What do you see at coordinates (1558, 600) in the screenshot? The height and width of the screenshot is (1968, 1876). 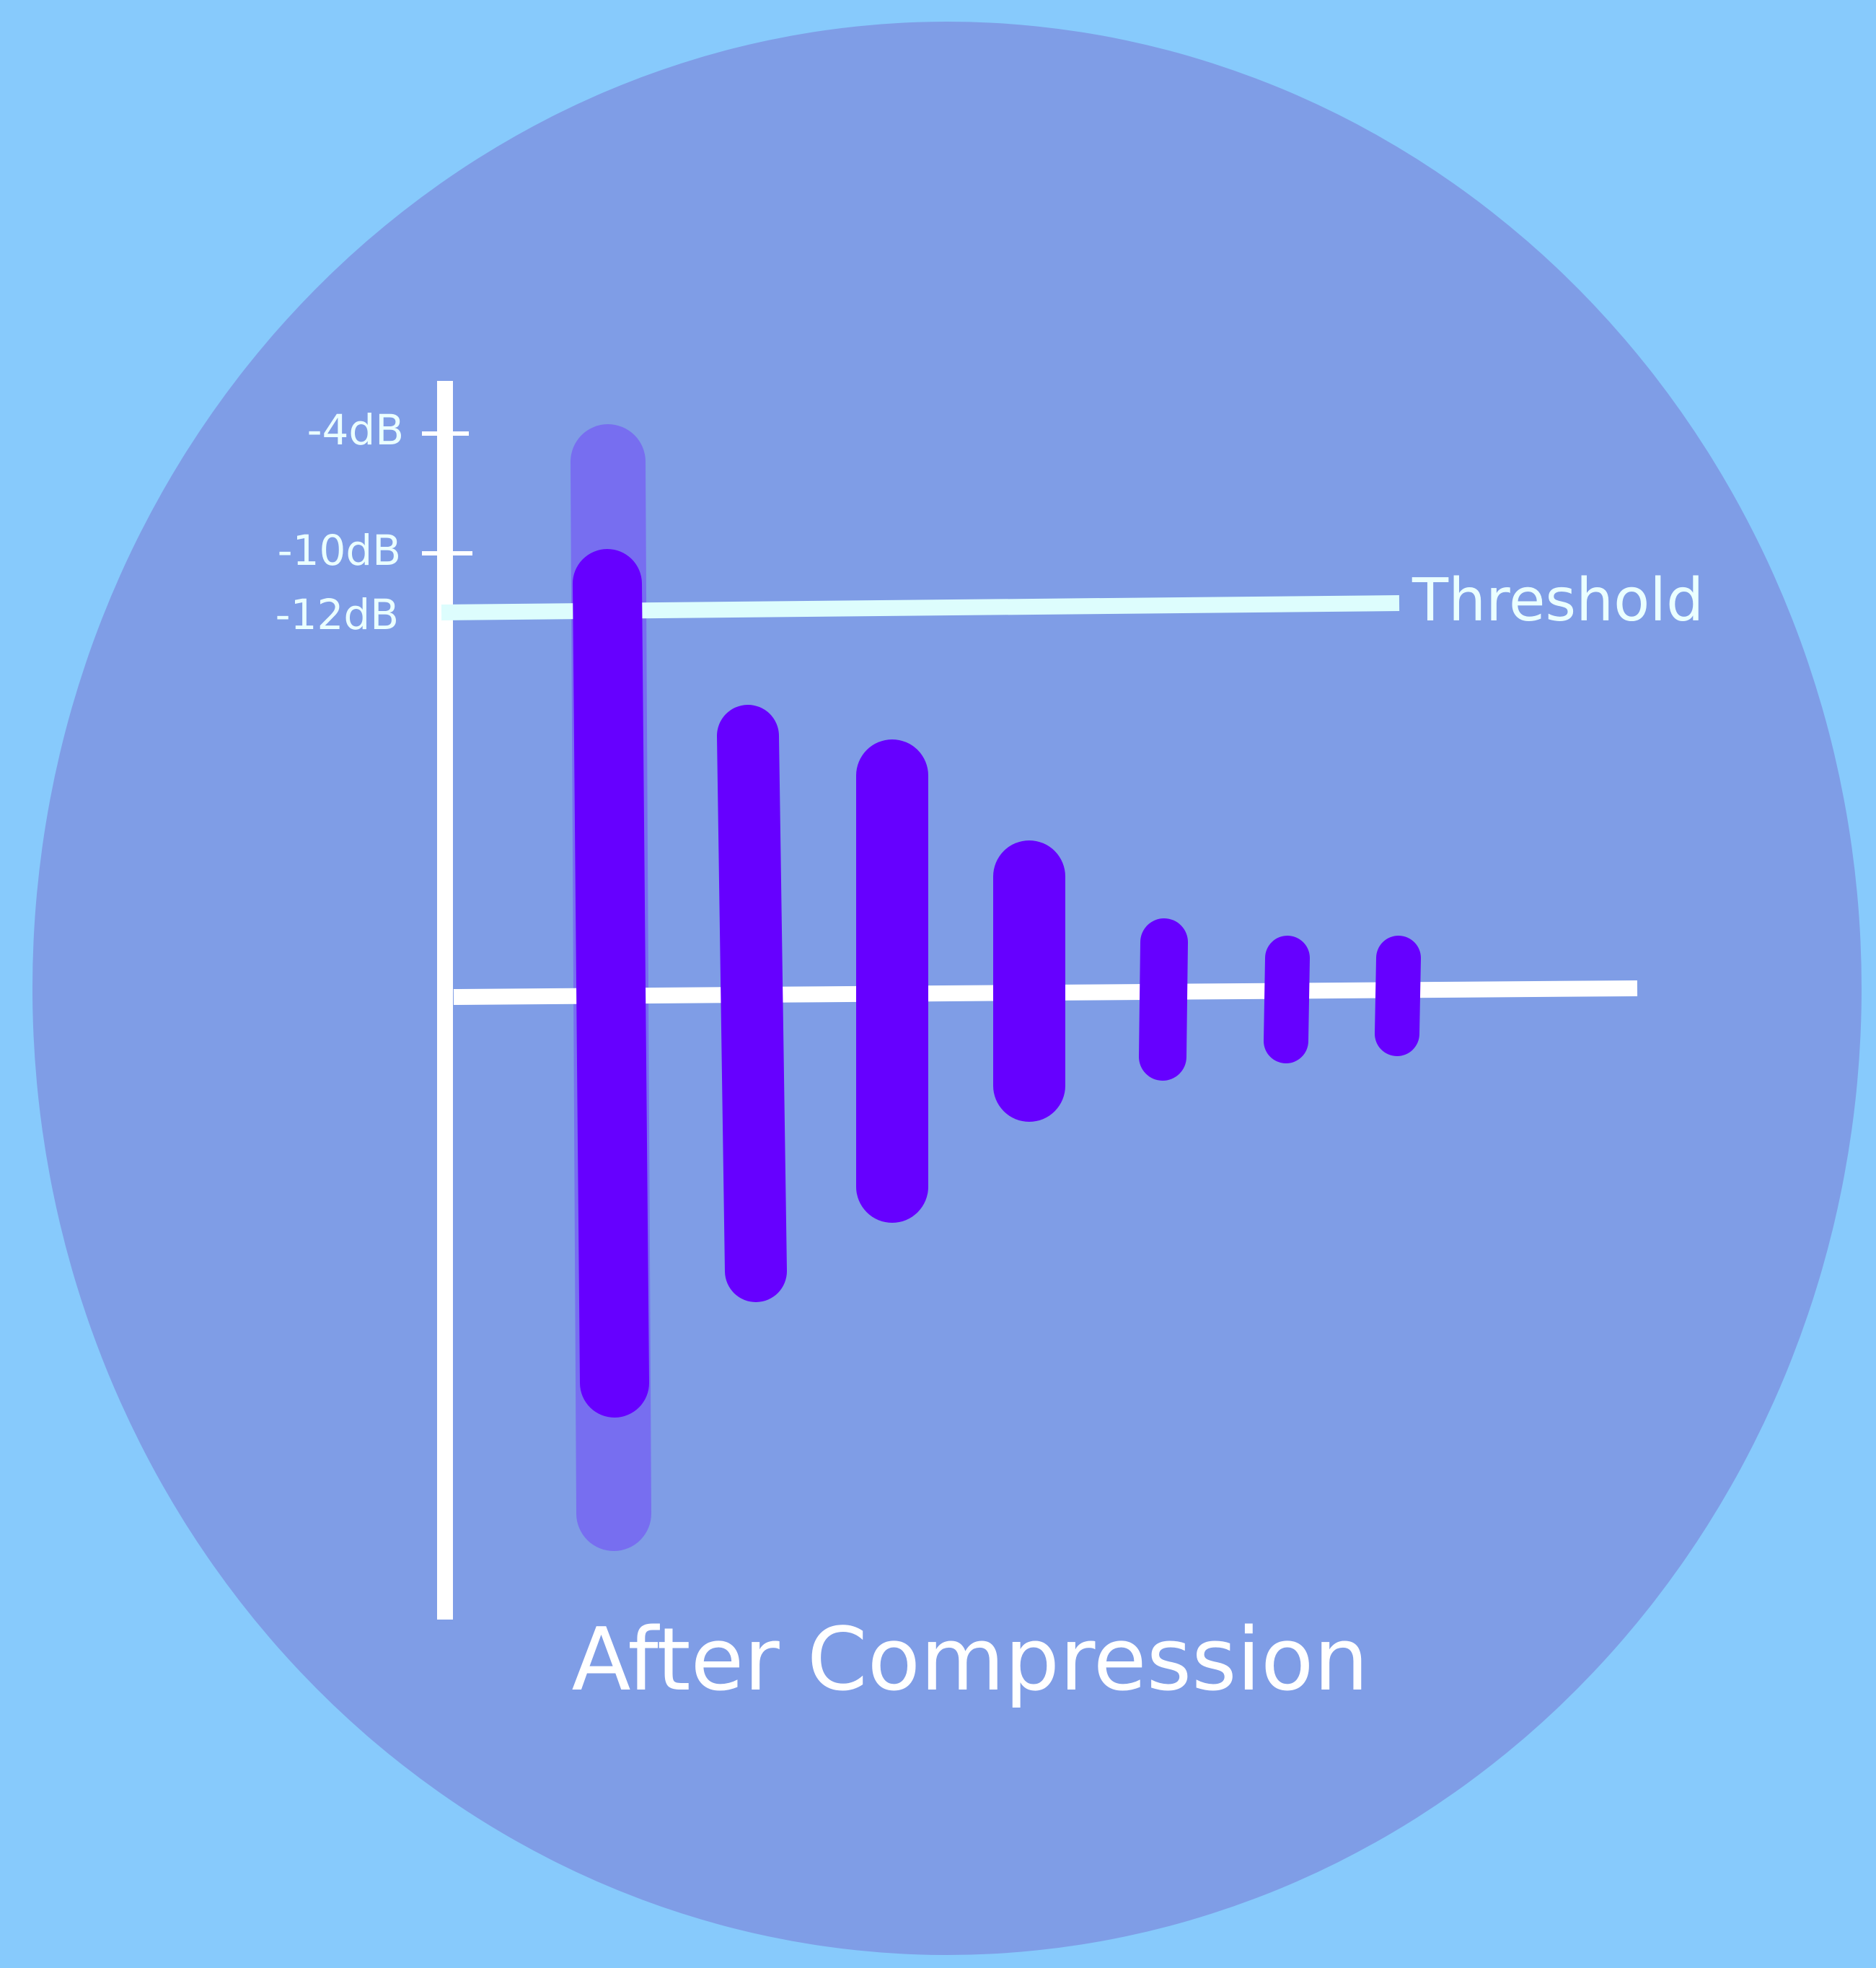 I see `threshold-label: Threshold` at bounding box center [1558, 600].